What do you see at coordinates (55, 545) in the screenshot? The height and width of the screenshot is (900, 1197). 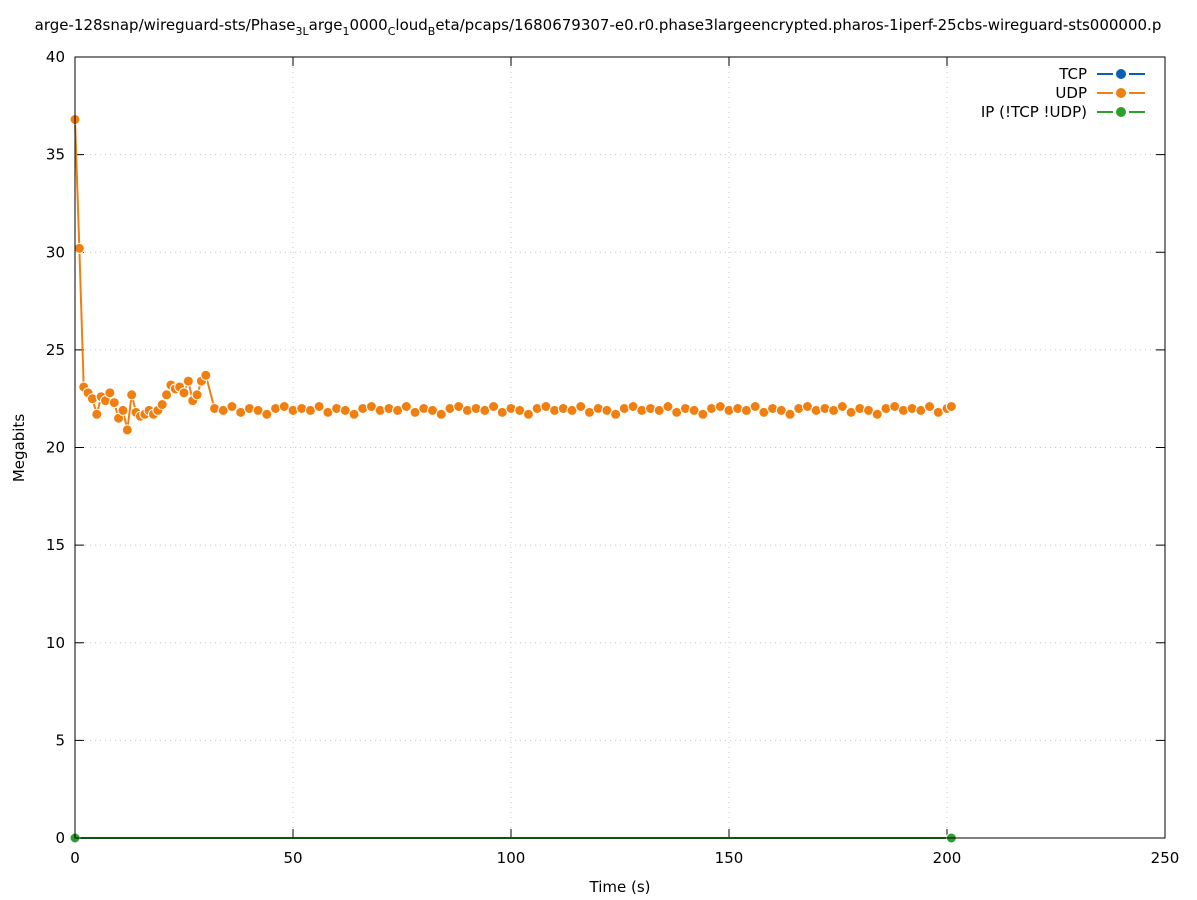 I see `y-tick-label: 15` at bounding box center [55, 545].